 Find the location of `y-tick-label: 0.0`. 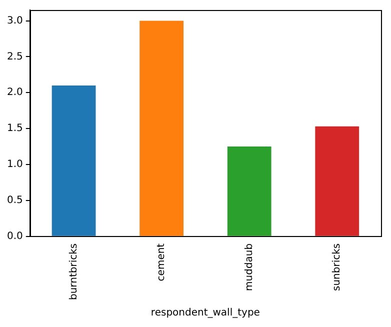

y-tick-label: 0.0 is located at coordinates (14, 236).